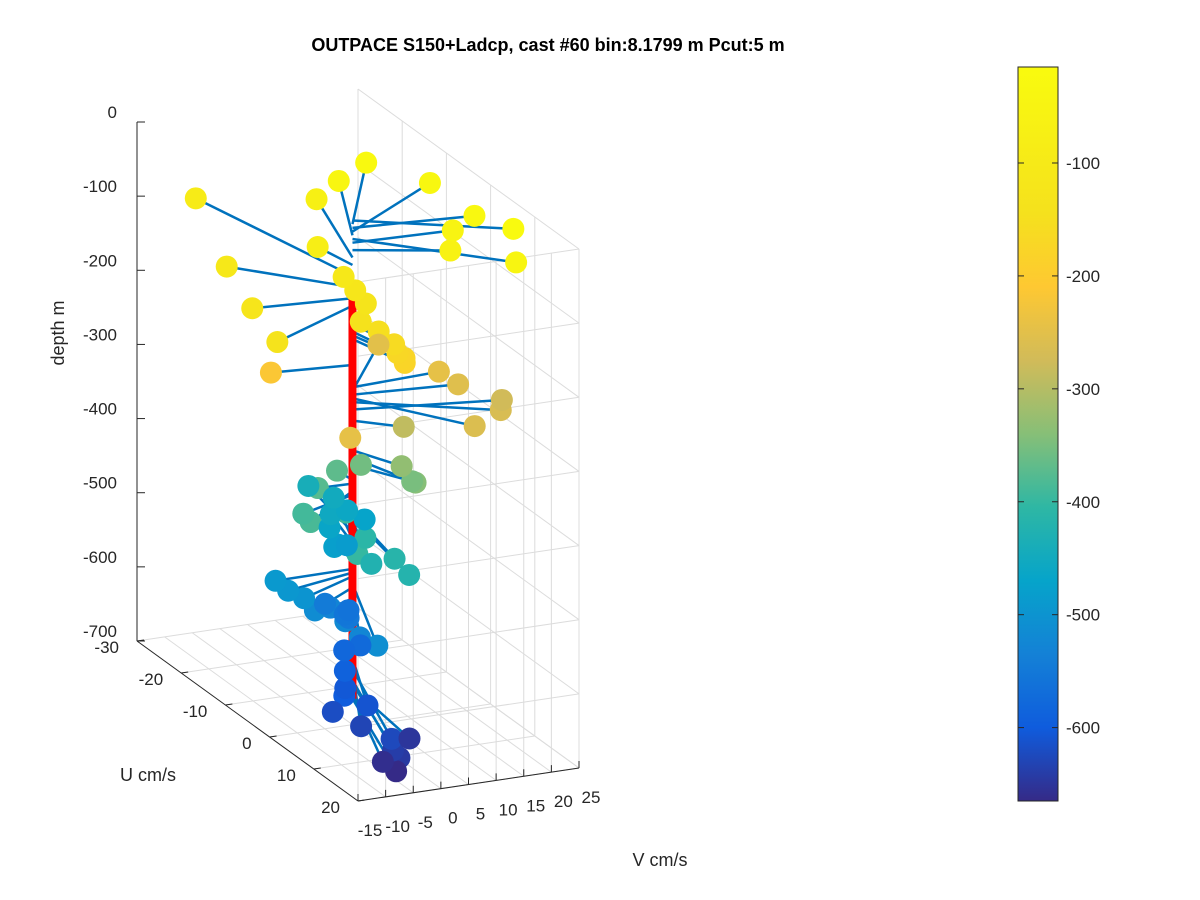  What do you see at coordinates (1083, 276) in the screenshot?
I see `colorbar-tick-label: -200` at bounding box center [1083, 276].